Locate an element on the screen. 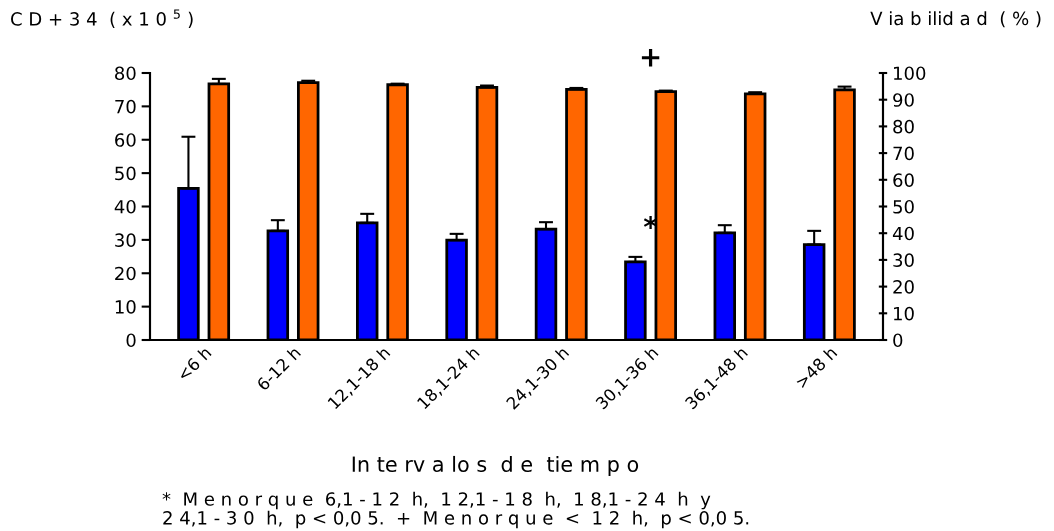  y2-tick-label: 70 is located at coordinates (903, 153).